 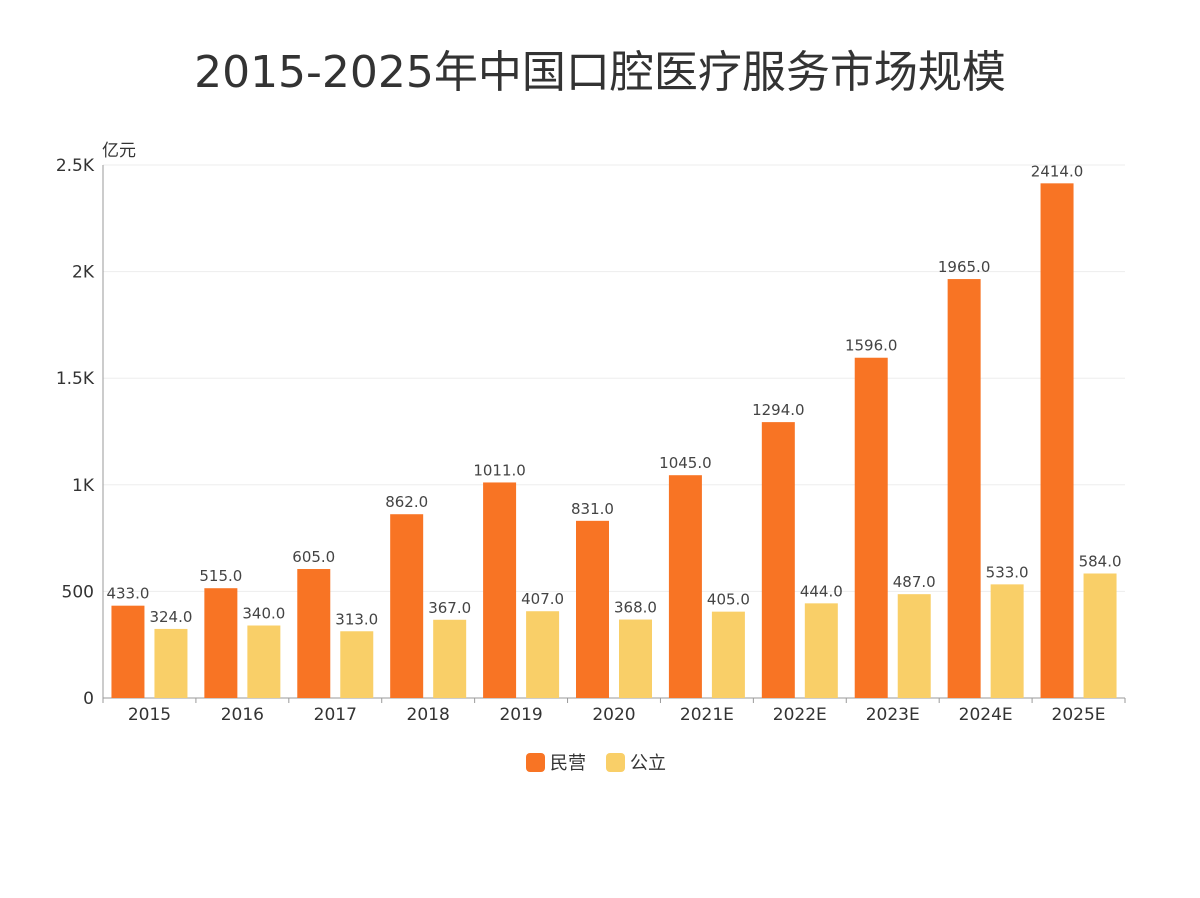 What do you see at coordinates (314, 633) in the screenshot?
I see `bar-private-2017` at bounding box center [314, 633].